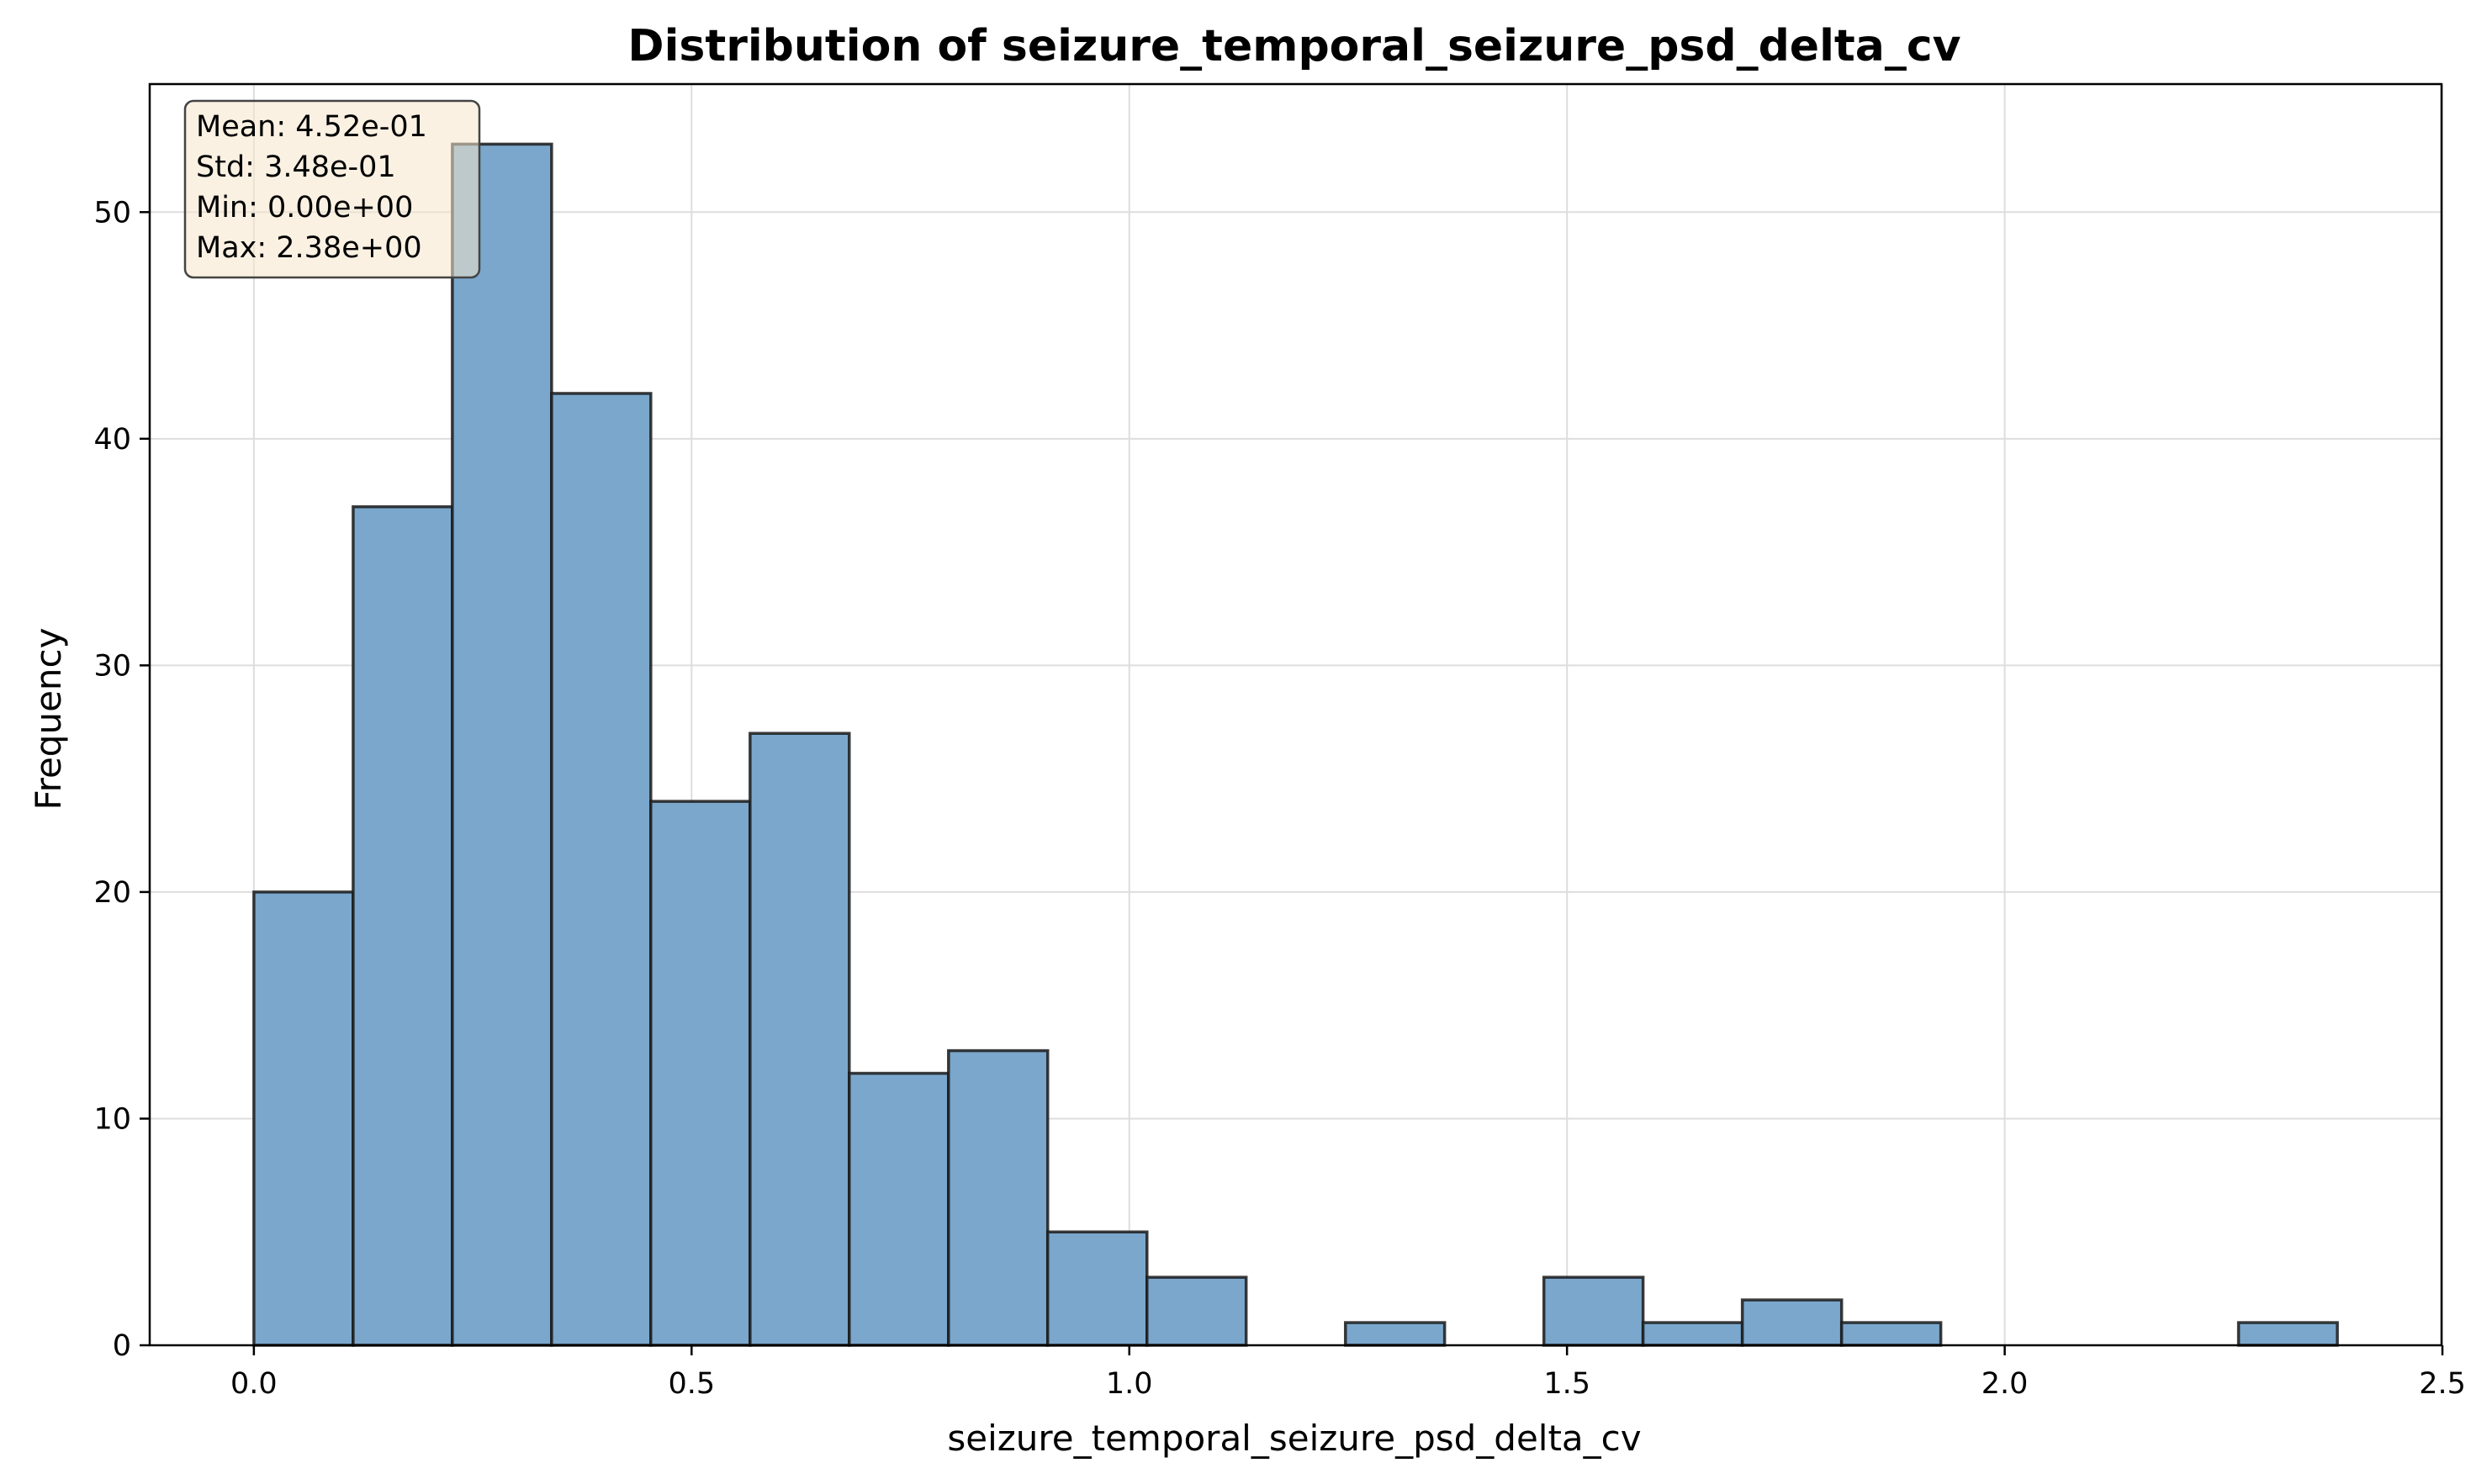  What do you see at coordinates (112, 1119) in the screenshot?
I see `y-tick-label: 10` at bounding box center [112, 1119].